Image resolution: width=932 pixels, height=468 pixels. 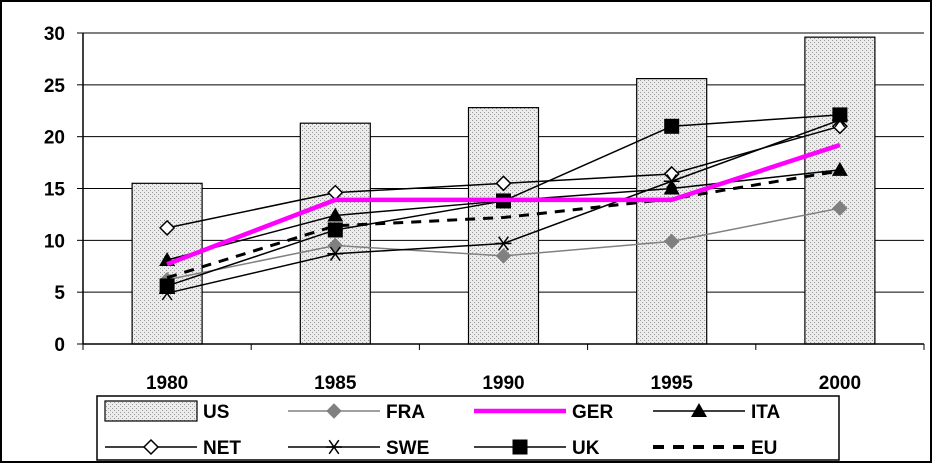 I want to click on legend-label: NET, so click(x=222, y=448).